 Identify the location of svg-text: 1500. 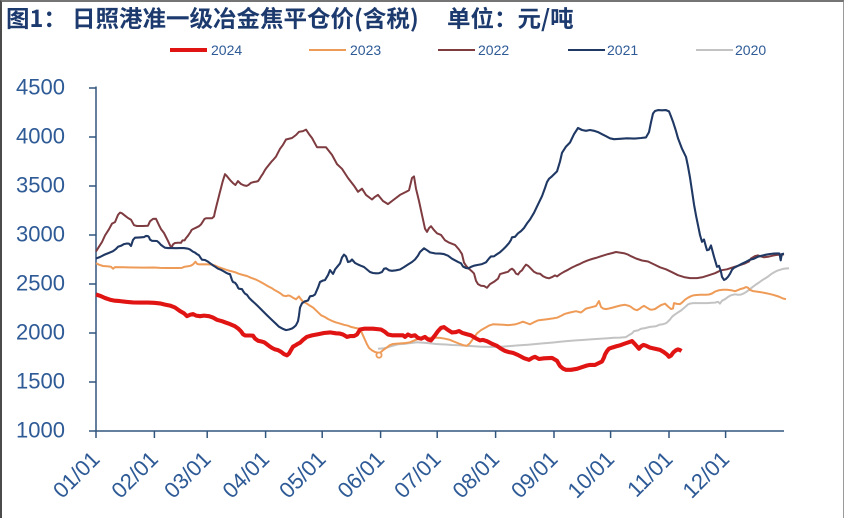
(40, 381).